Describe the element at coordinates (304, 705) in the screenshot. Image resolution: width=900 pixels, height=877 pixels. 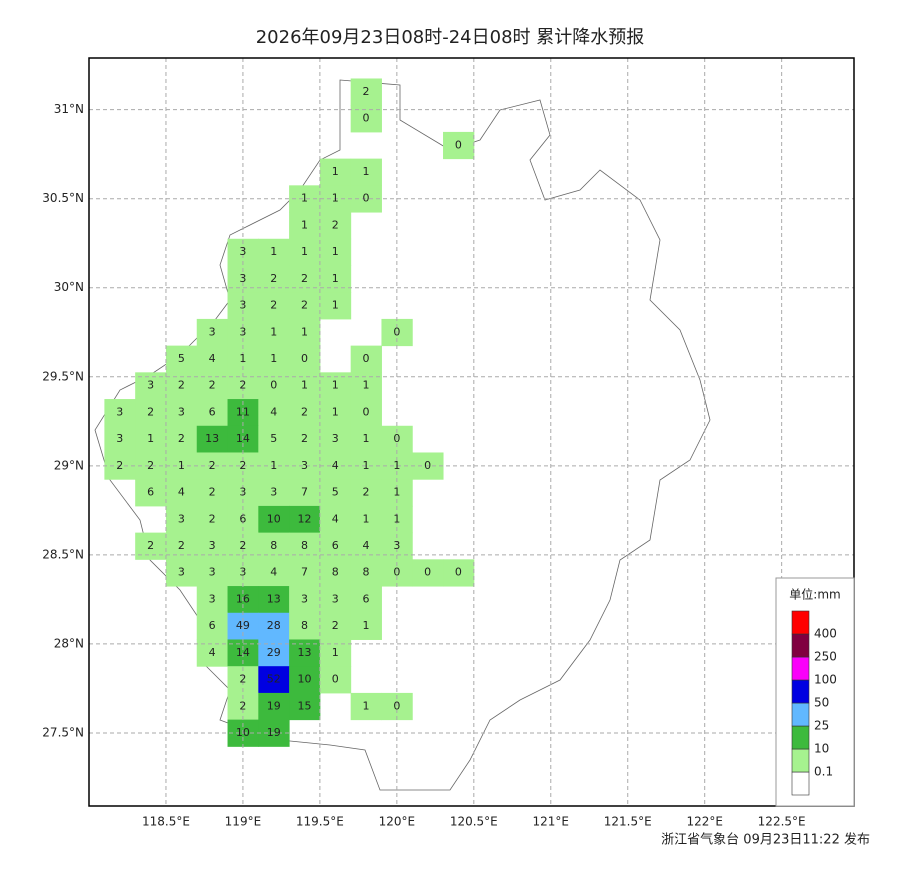
I see `rain-value: 15` at that location.